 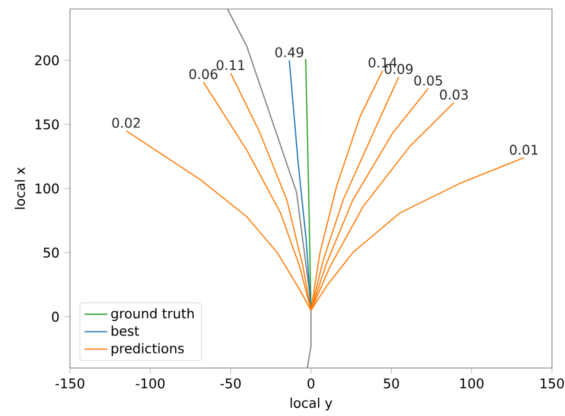 I want to click on x-tick-label: 150, so click(x=552, y=383).